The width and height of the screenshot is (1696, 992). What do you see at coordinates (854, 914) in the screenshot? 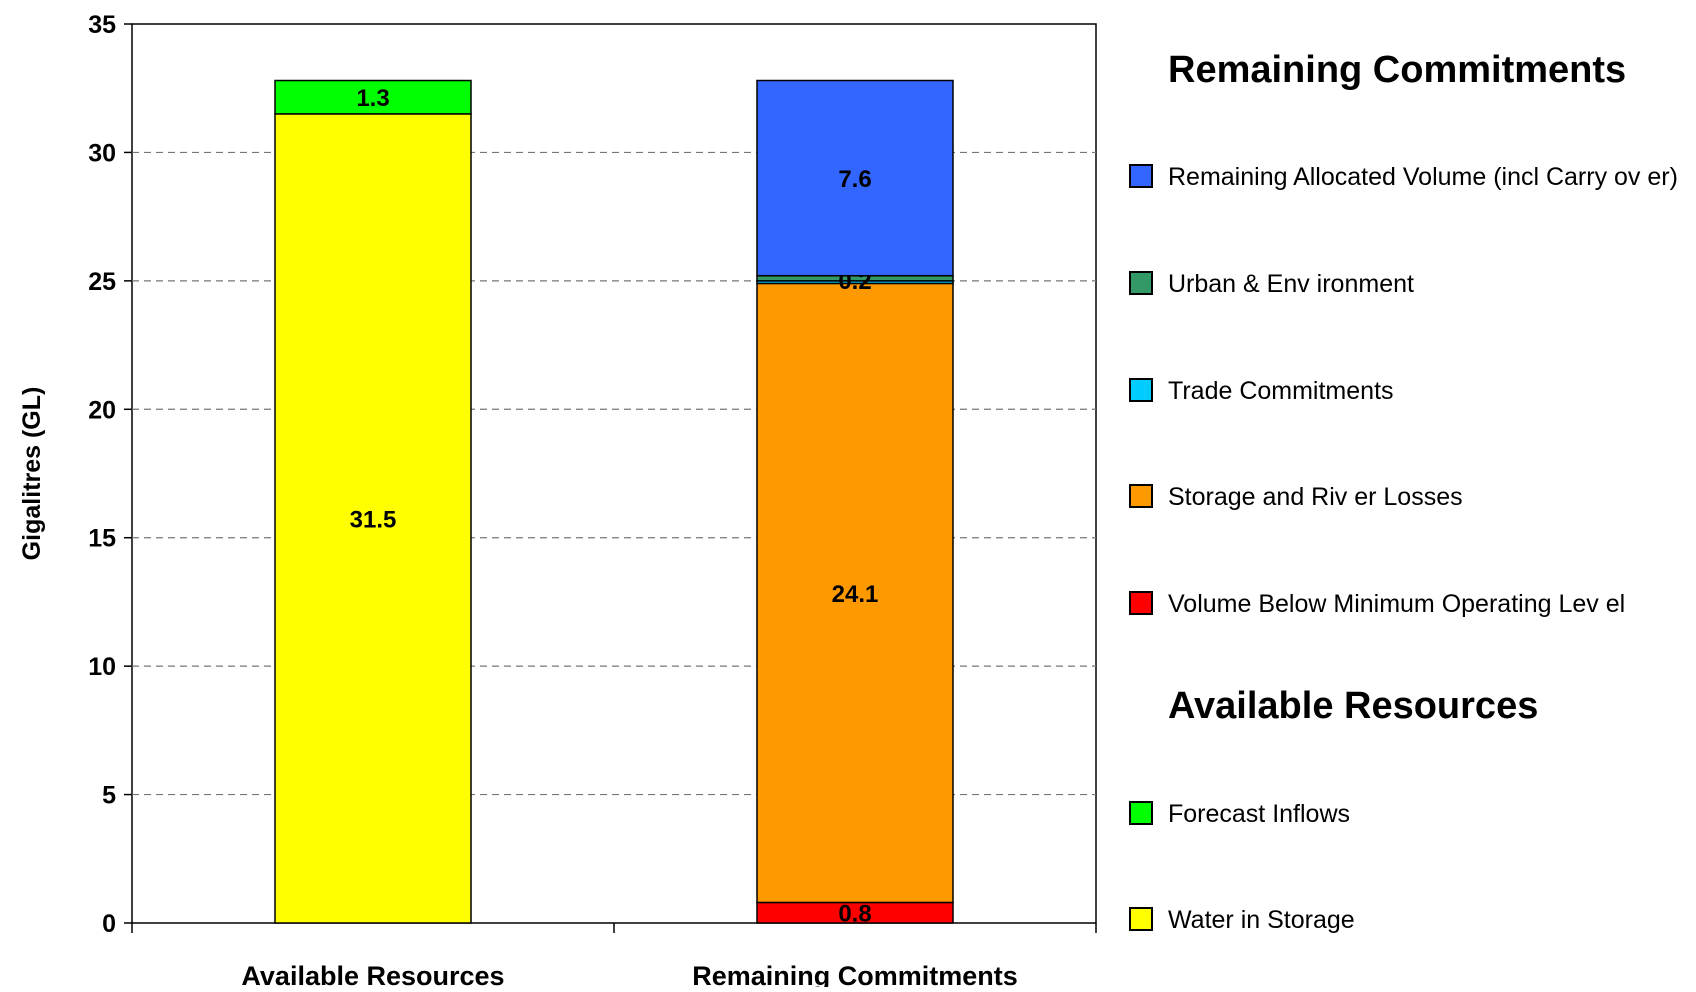
I see `data-label: 0.8` at bounding box center [854, 914].